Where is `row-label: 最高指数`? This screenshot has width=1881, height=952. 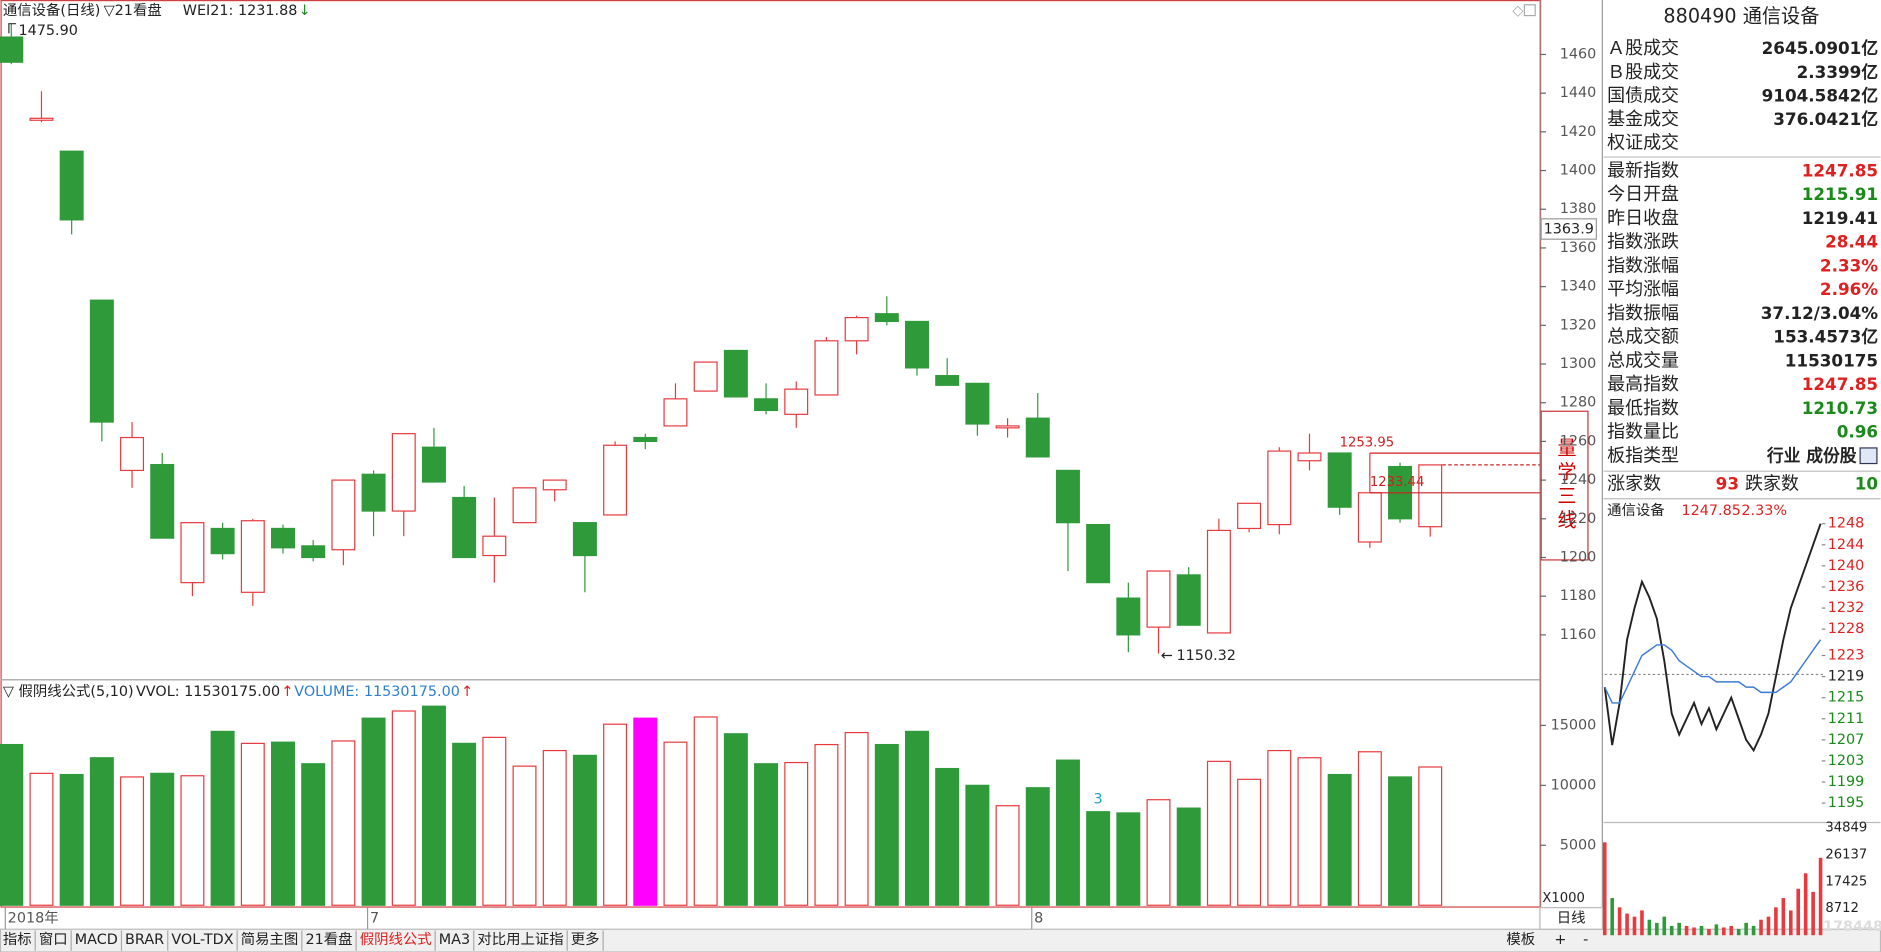 row-label: 最高指数 is located at coordinates (1643, 384).